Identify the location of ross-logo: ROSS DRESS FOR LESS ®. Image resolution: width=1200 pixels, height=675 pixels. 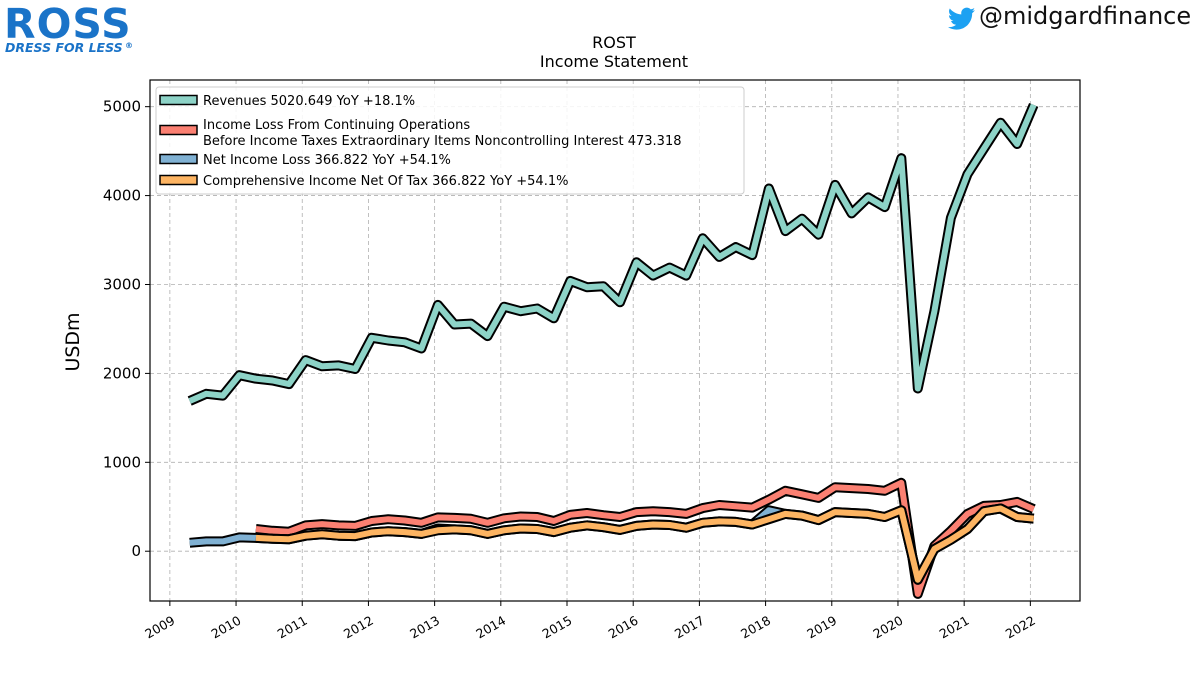
(68, 27).